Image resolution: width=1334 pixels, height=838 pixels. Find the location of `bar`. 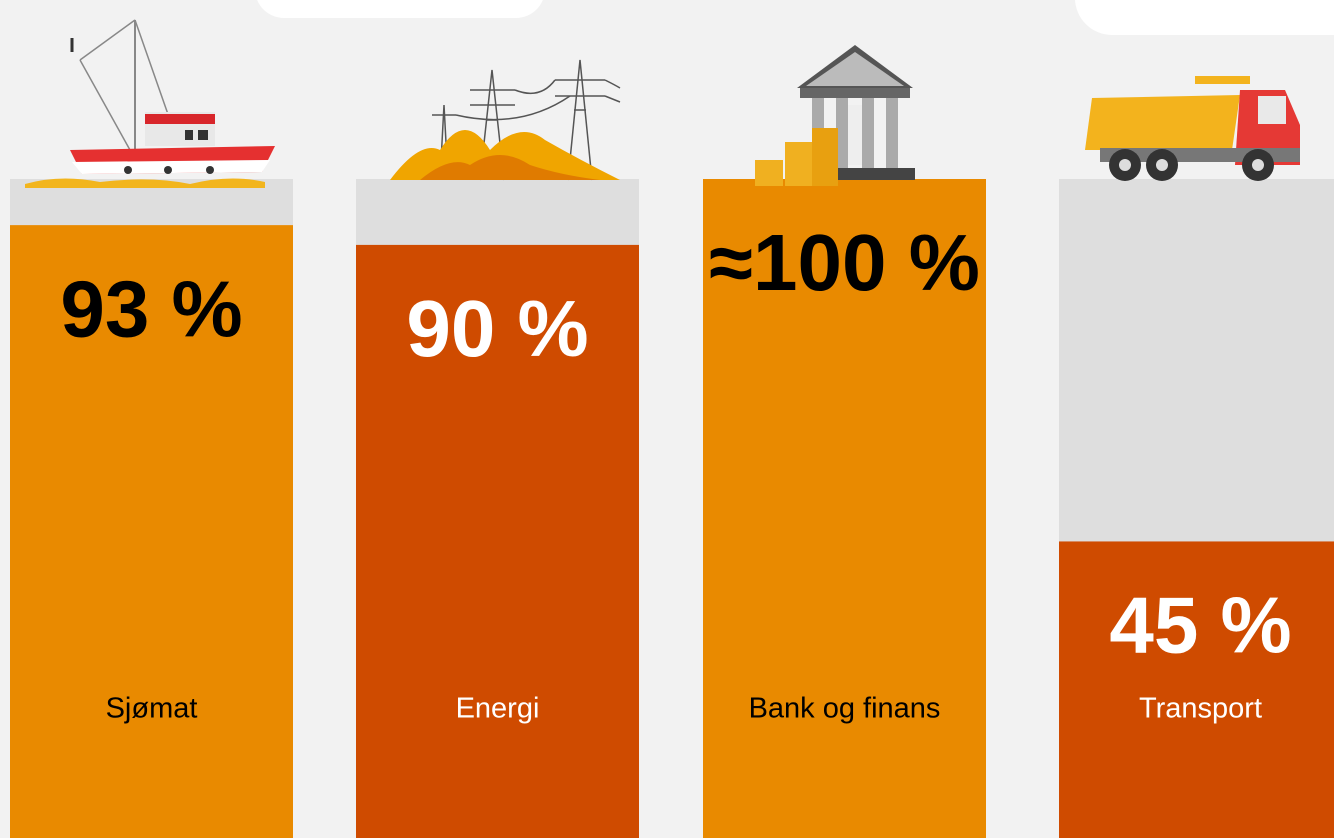

bar is located at coordinates (1196, 689).